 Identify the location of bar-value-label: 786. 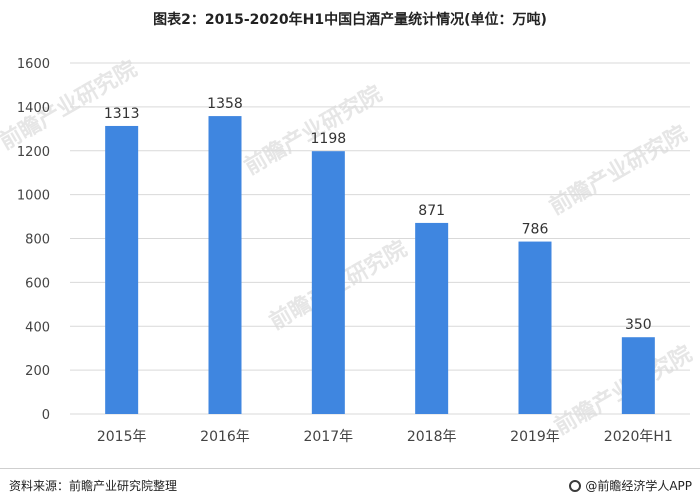
(535, 230).